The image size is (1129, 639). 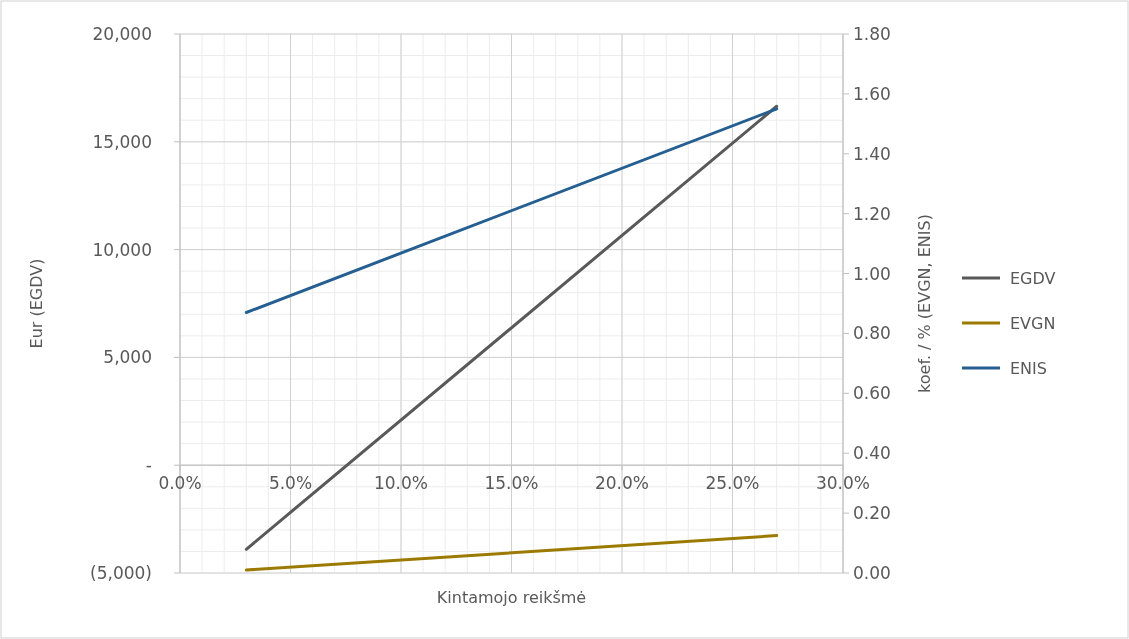 What do you see at coordinates (872, 33) in the screenshot?
I see `y2-tick-label: 1.80` at bounding box center [872, 33].